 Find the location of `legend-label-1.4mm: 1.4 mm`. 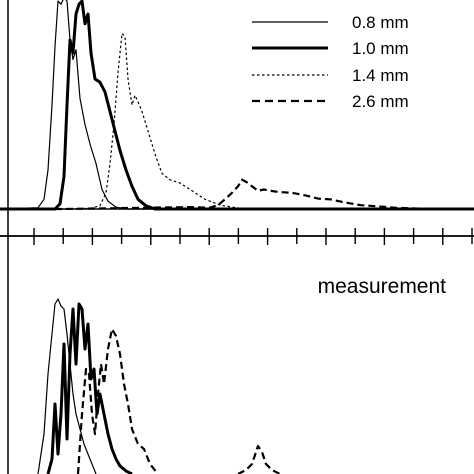

legend-label-1.4mm: 1.4 mm is located at coordinates (380, 75).